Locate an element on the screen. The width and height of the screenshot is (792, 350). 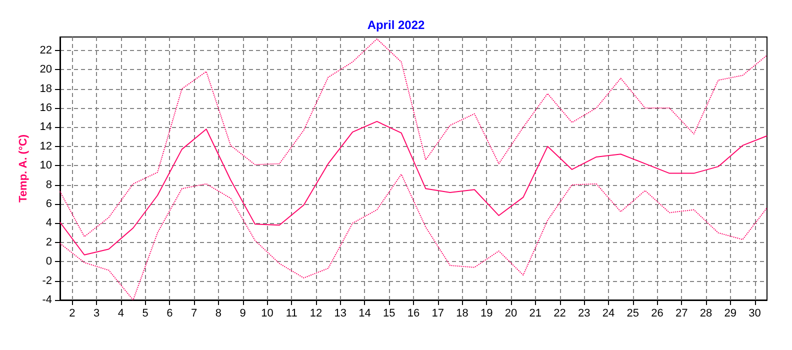
x-tick-label: 22 is located at coordinates (560, 314).